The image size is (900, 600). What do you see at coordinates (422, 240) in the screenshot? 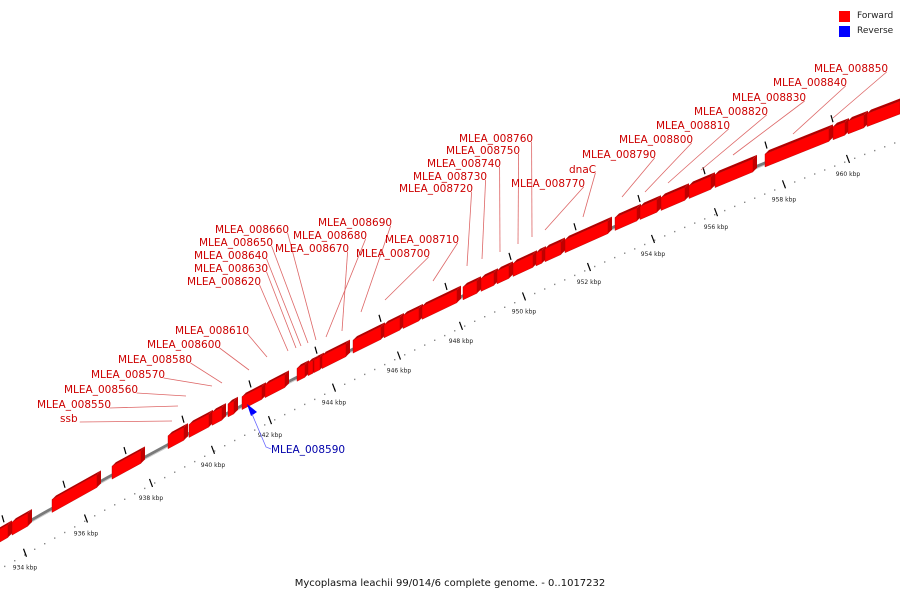
I see `gene-label: MLEA_008710` at bounding box center [422, 240].